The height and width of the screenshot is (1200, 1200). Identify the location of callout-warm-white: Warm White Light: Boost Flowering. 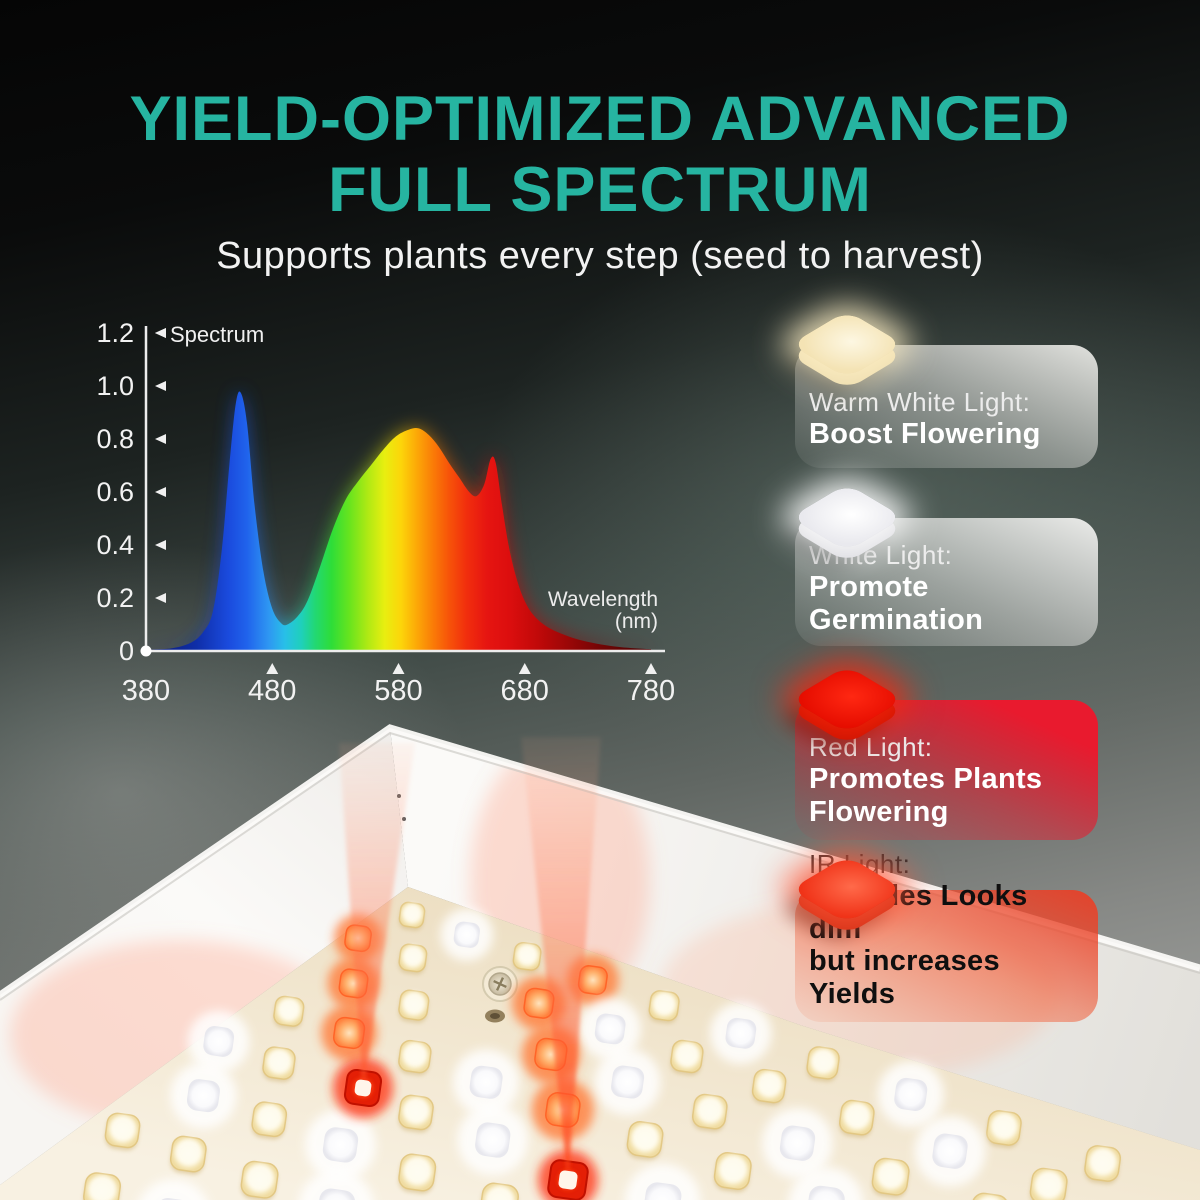
(944, 389).